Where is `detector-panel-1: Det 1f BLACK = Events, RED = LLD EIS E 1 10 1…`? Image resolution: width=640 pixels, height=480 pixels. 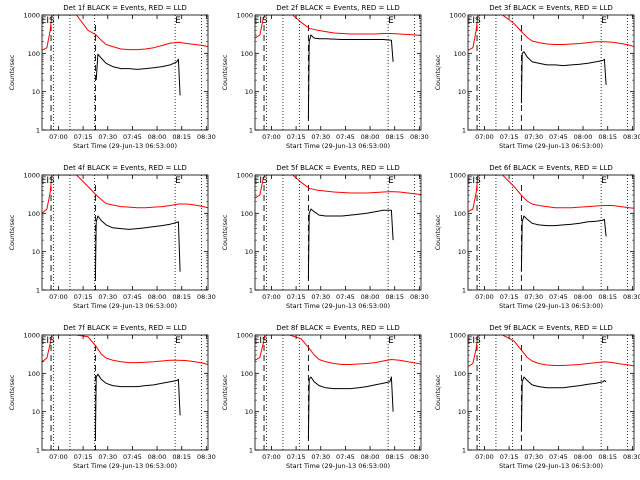 detector-panel-1: Det 1f BLACK = Events, RED = LLD EIS E 1 10 1… is located at coordinates (112, 77).